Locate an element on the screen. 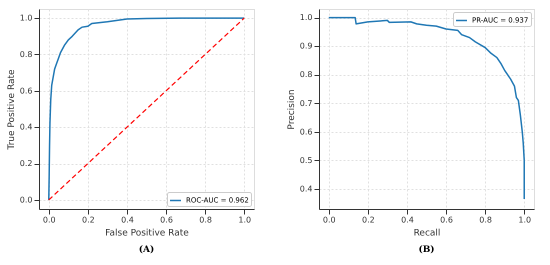 This screenshot has height=265, width=550. x-axis-title: Recall is located at coordinates (427, 233).